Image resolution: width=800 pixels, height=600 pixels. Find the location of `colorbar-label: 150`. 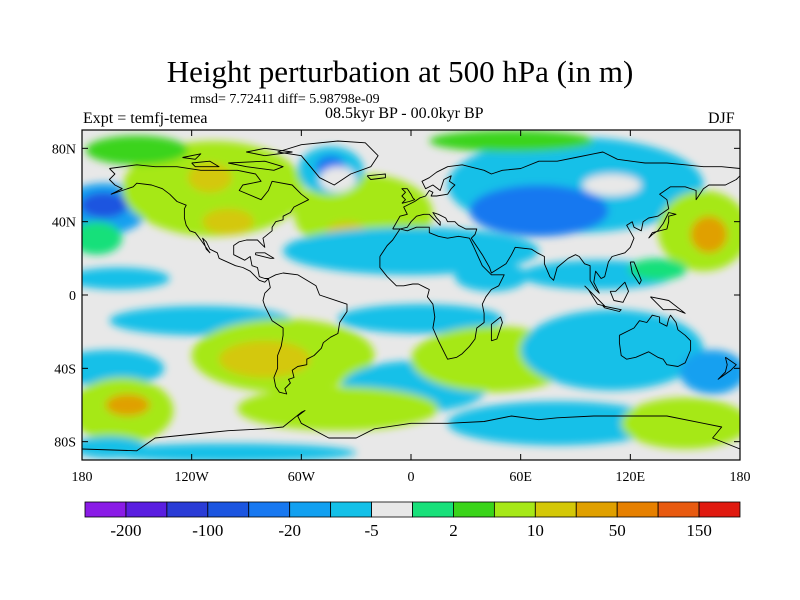

colorbar-label: 150 is located at coordinates (699, 530).